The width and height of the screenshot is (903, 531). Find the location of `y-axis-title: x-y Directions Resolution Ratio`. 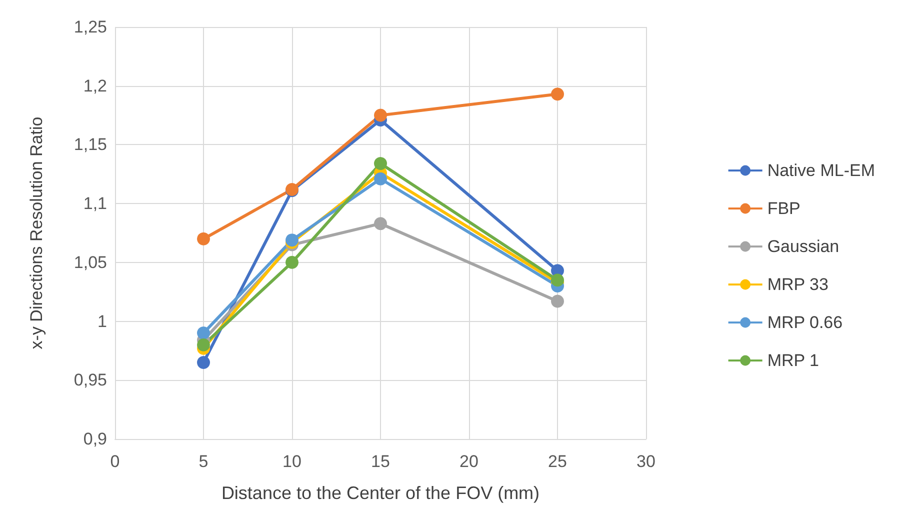

y-axis-title: x-y Directions Resolution Ratio is located at coordinates (36, 233).